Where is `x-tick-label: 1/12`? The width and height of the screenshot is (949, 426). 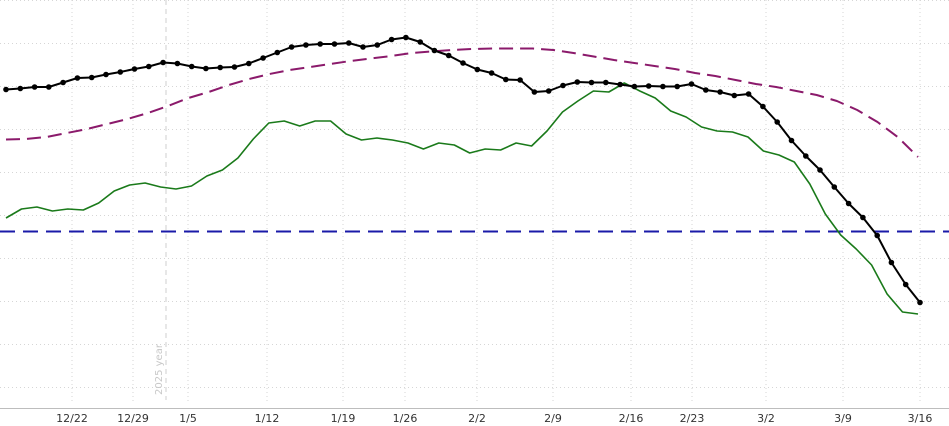
x-tick-label: 1/12 is located at coordinates (267, 418).